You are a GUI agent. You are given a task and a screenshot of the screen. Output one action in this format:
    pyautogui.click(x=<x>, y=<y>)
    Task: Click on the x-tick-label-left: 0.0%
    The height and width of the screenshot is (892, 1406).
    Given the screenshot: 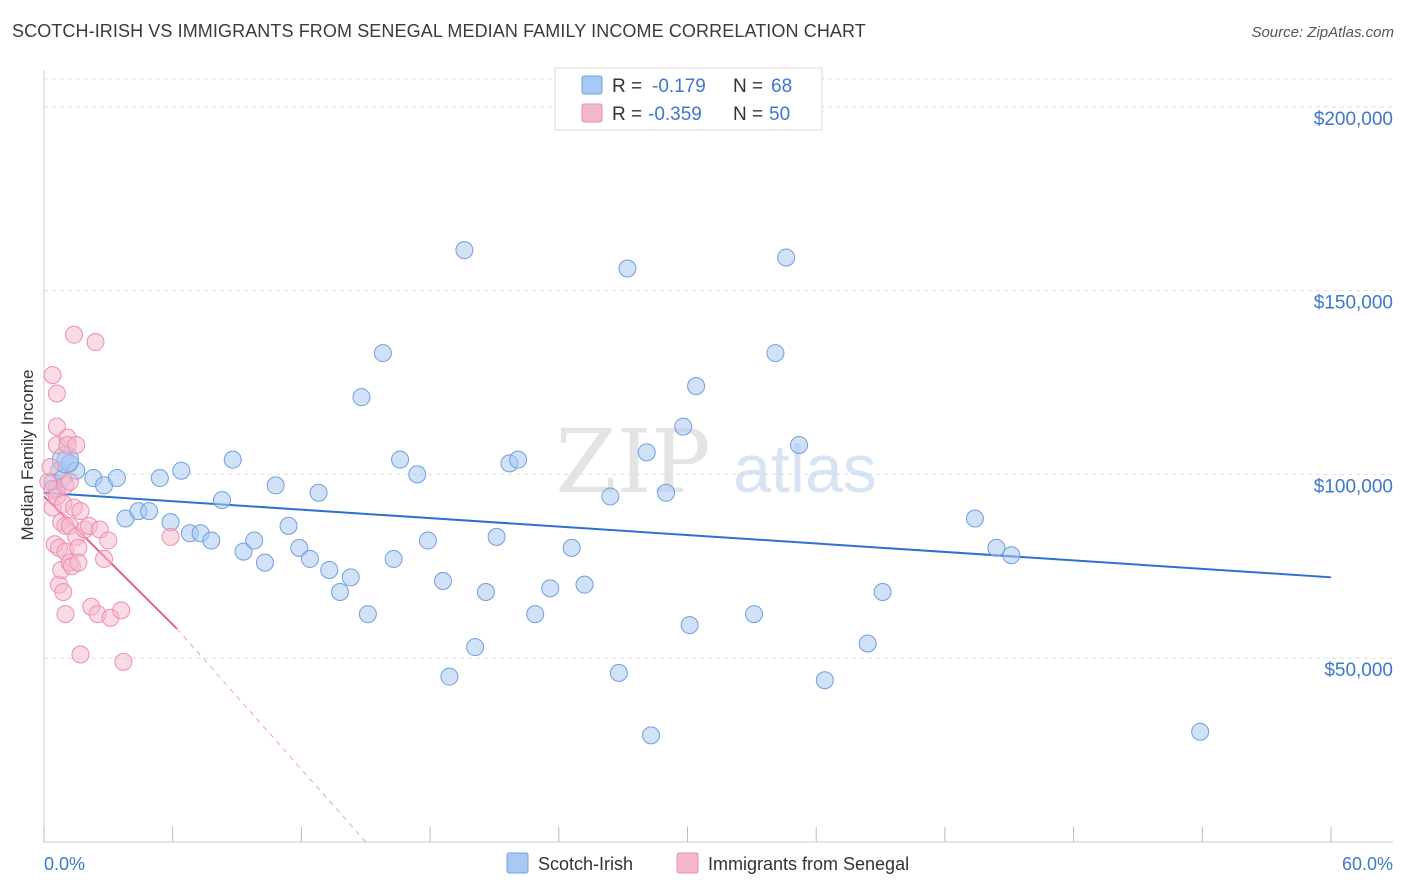 What is the action you would take?
    pyautogui.click(x=64, y=864)
    